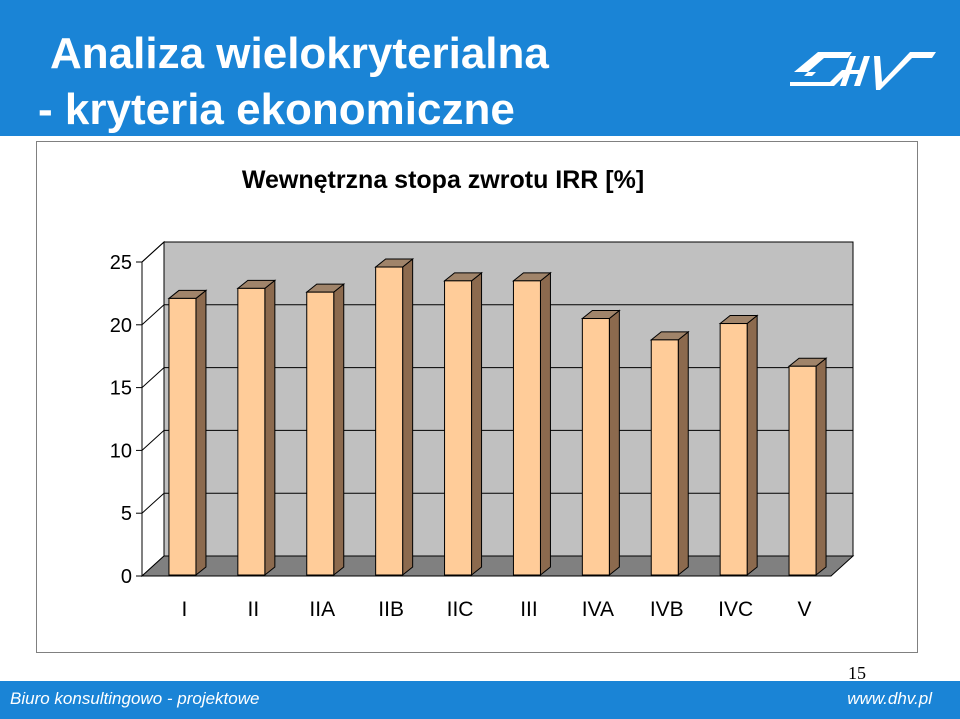 The height and width of the screenshot is (719, 960). Describe the element at coordinates (667, 609) in the screenshot. I see `x-tick-label: IVB` at that location.